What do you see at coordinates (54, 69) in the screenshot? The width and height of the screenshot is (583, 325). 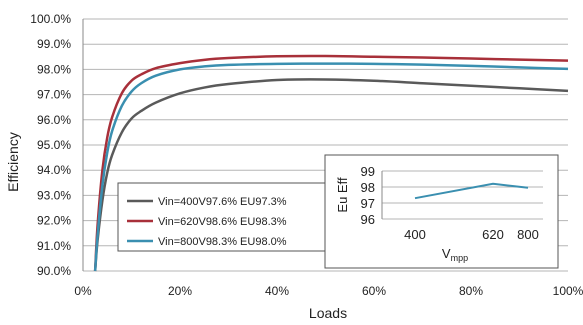 I see `y-tick-label: 98.0%` at bounding box center [54, 69].